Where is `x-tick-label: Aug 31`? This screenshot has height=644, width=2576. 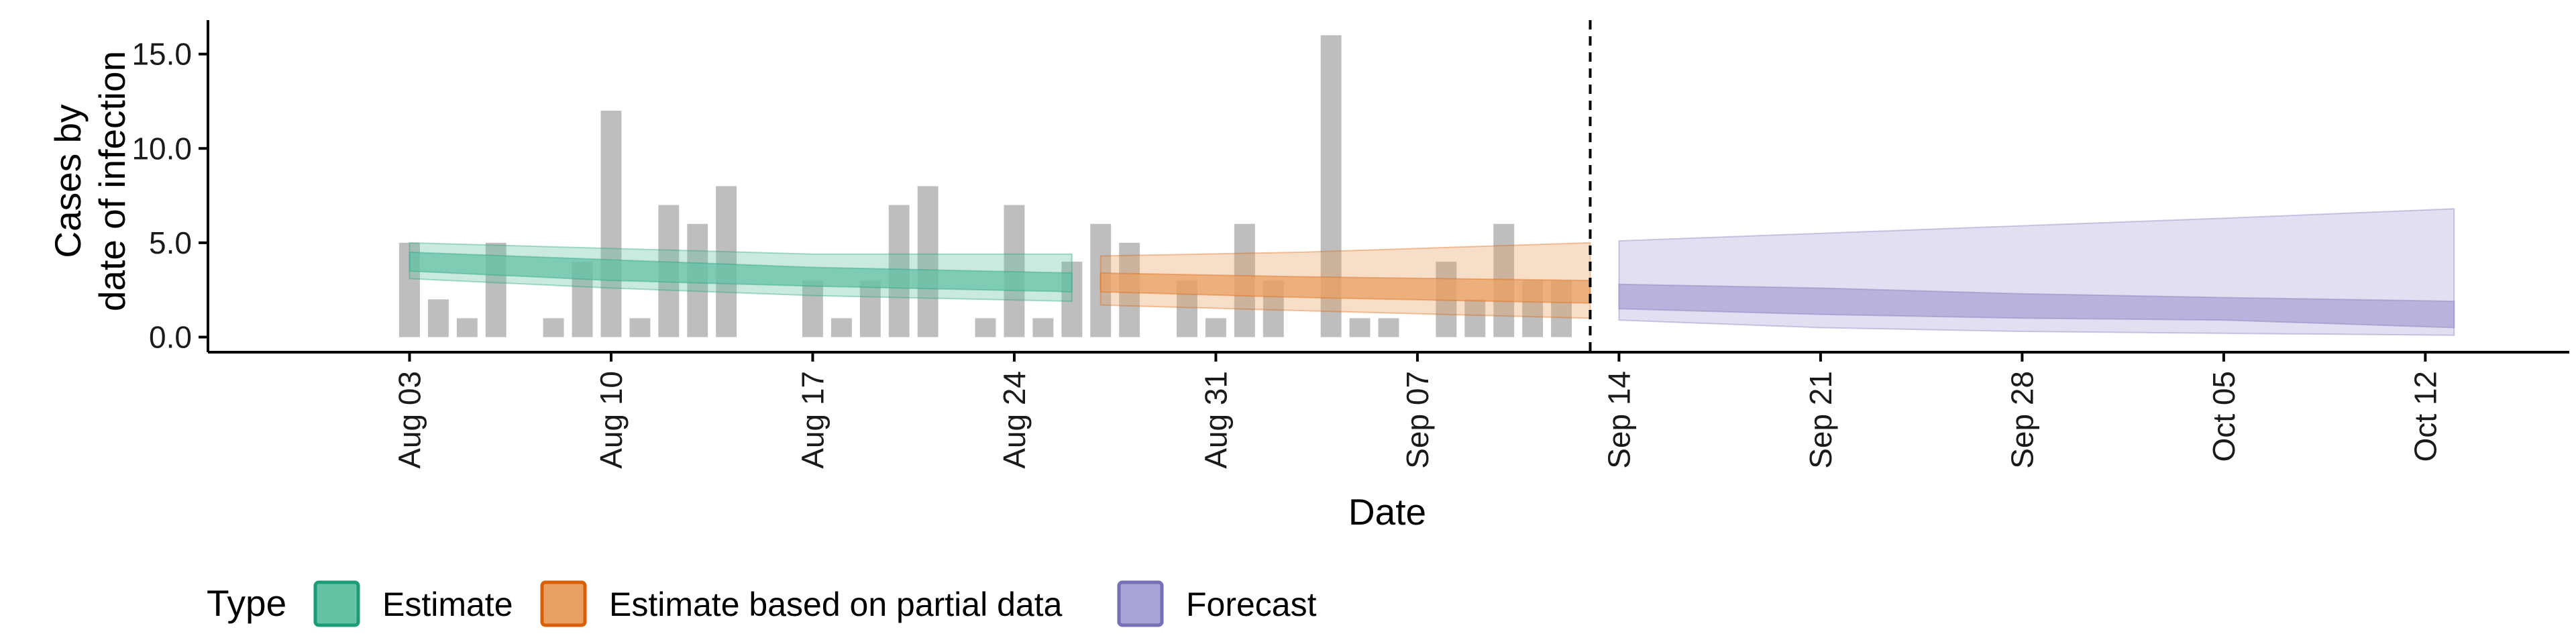 x-tick-label: Aug 31 is located at coordinates (1215, 420).